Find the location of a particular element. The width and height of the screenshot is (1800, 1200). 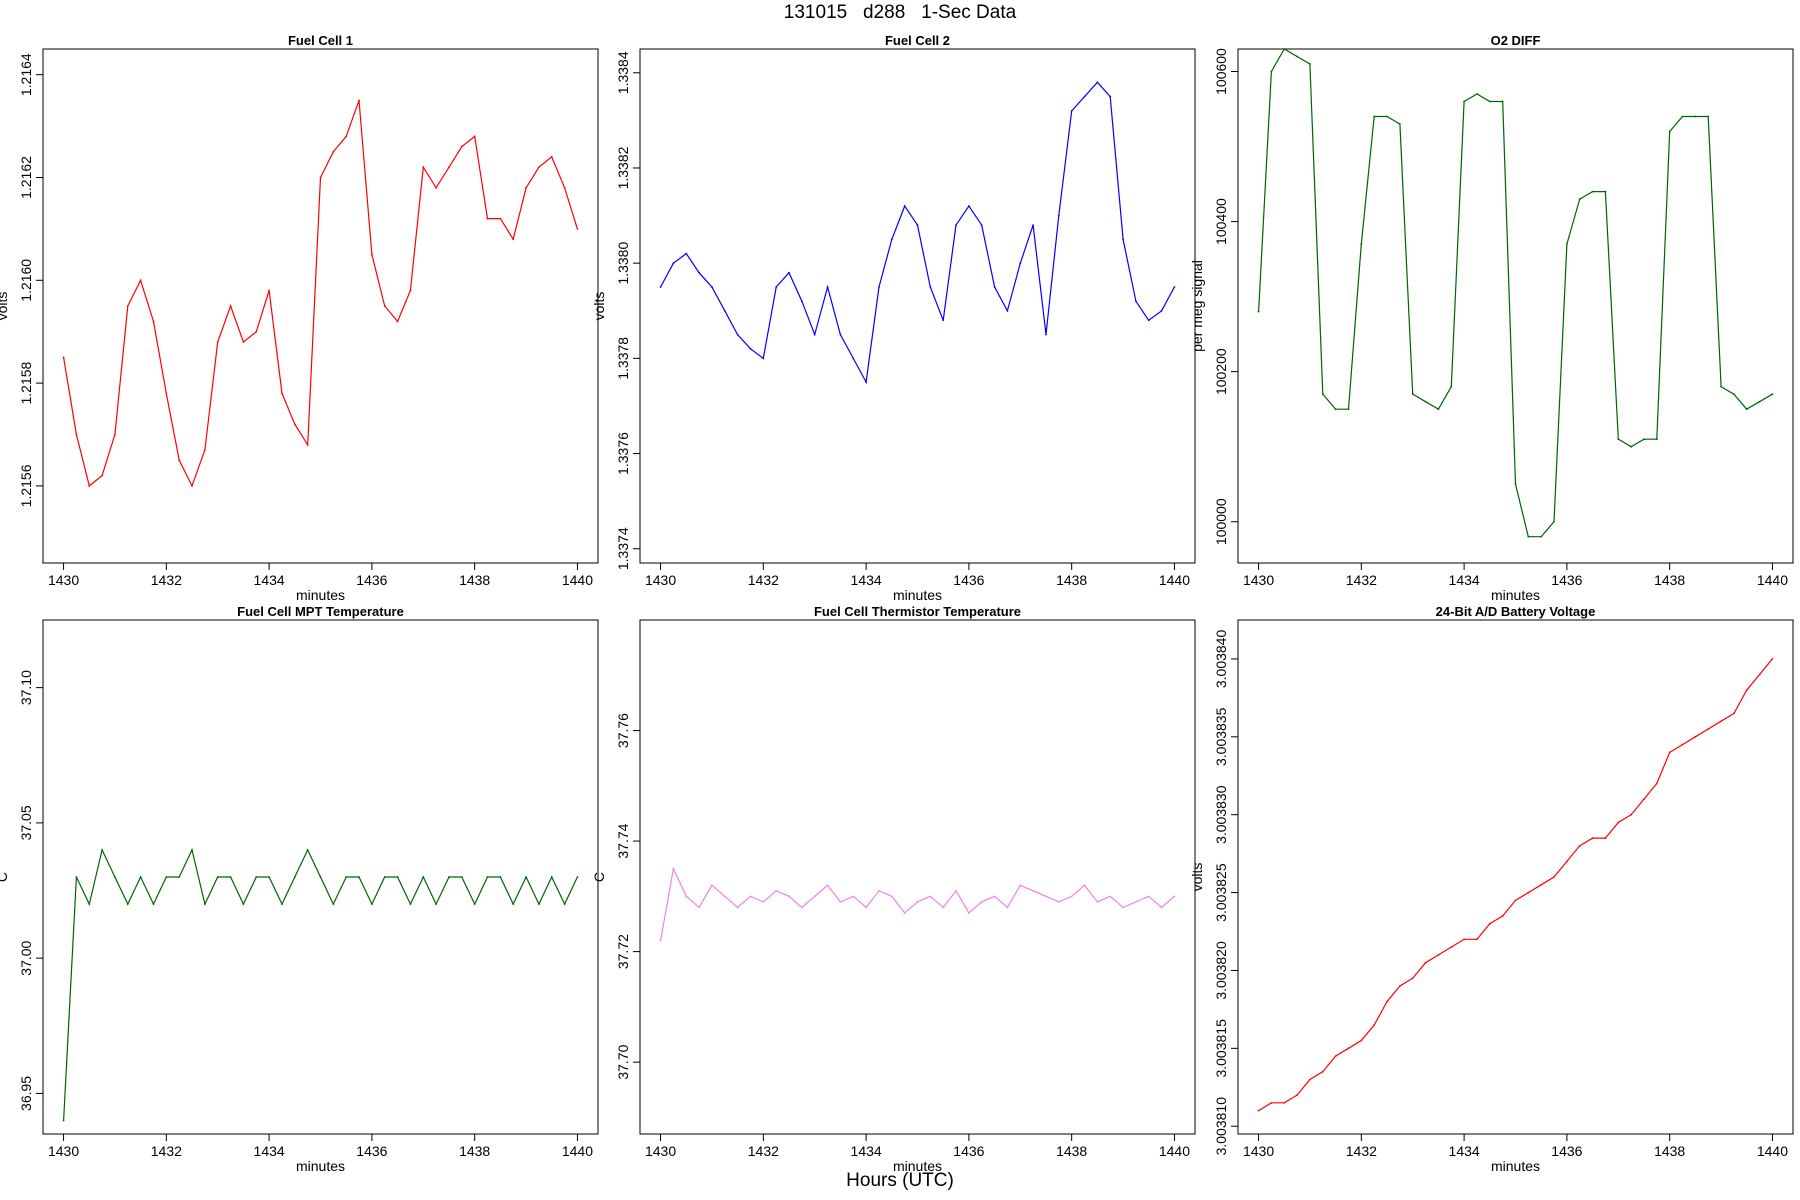

y-tick-label: 1.3374 is located at coordinates (623, 548).